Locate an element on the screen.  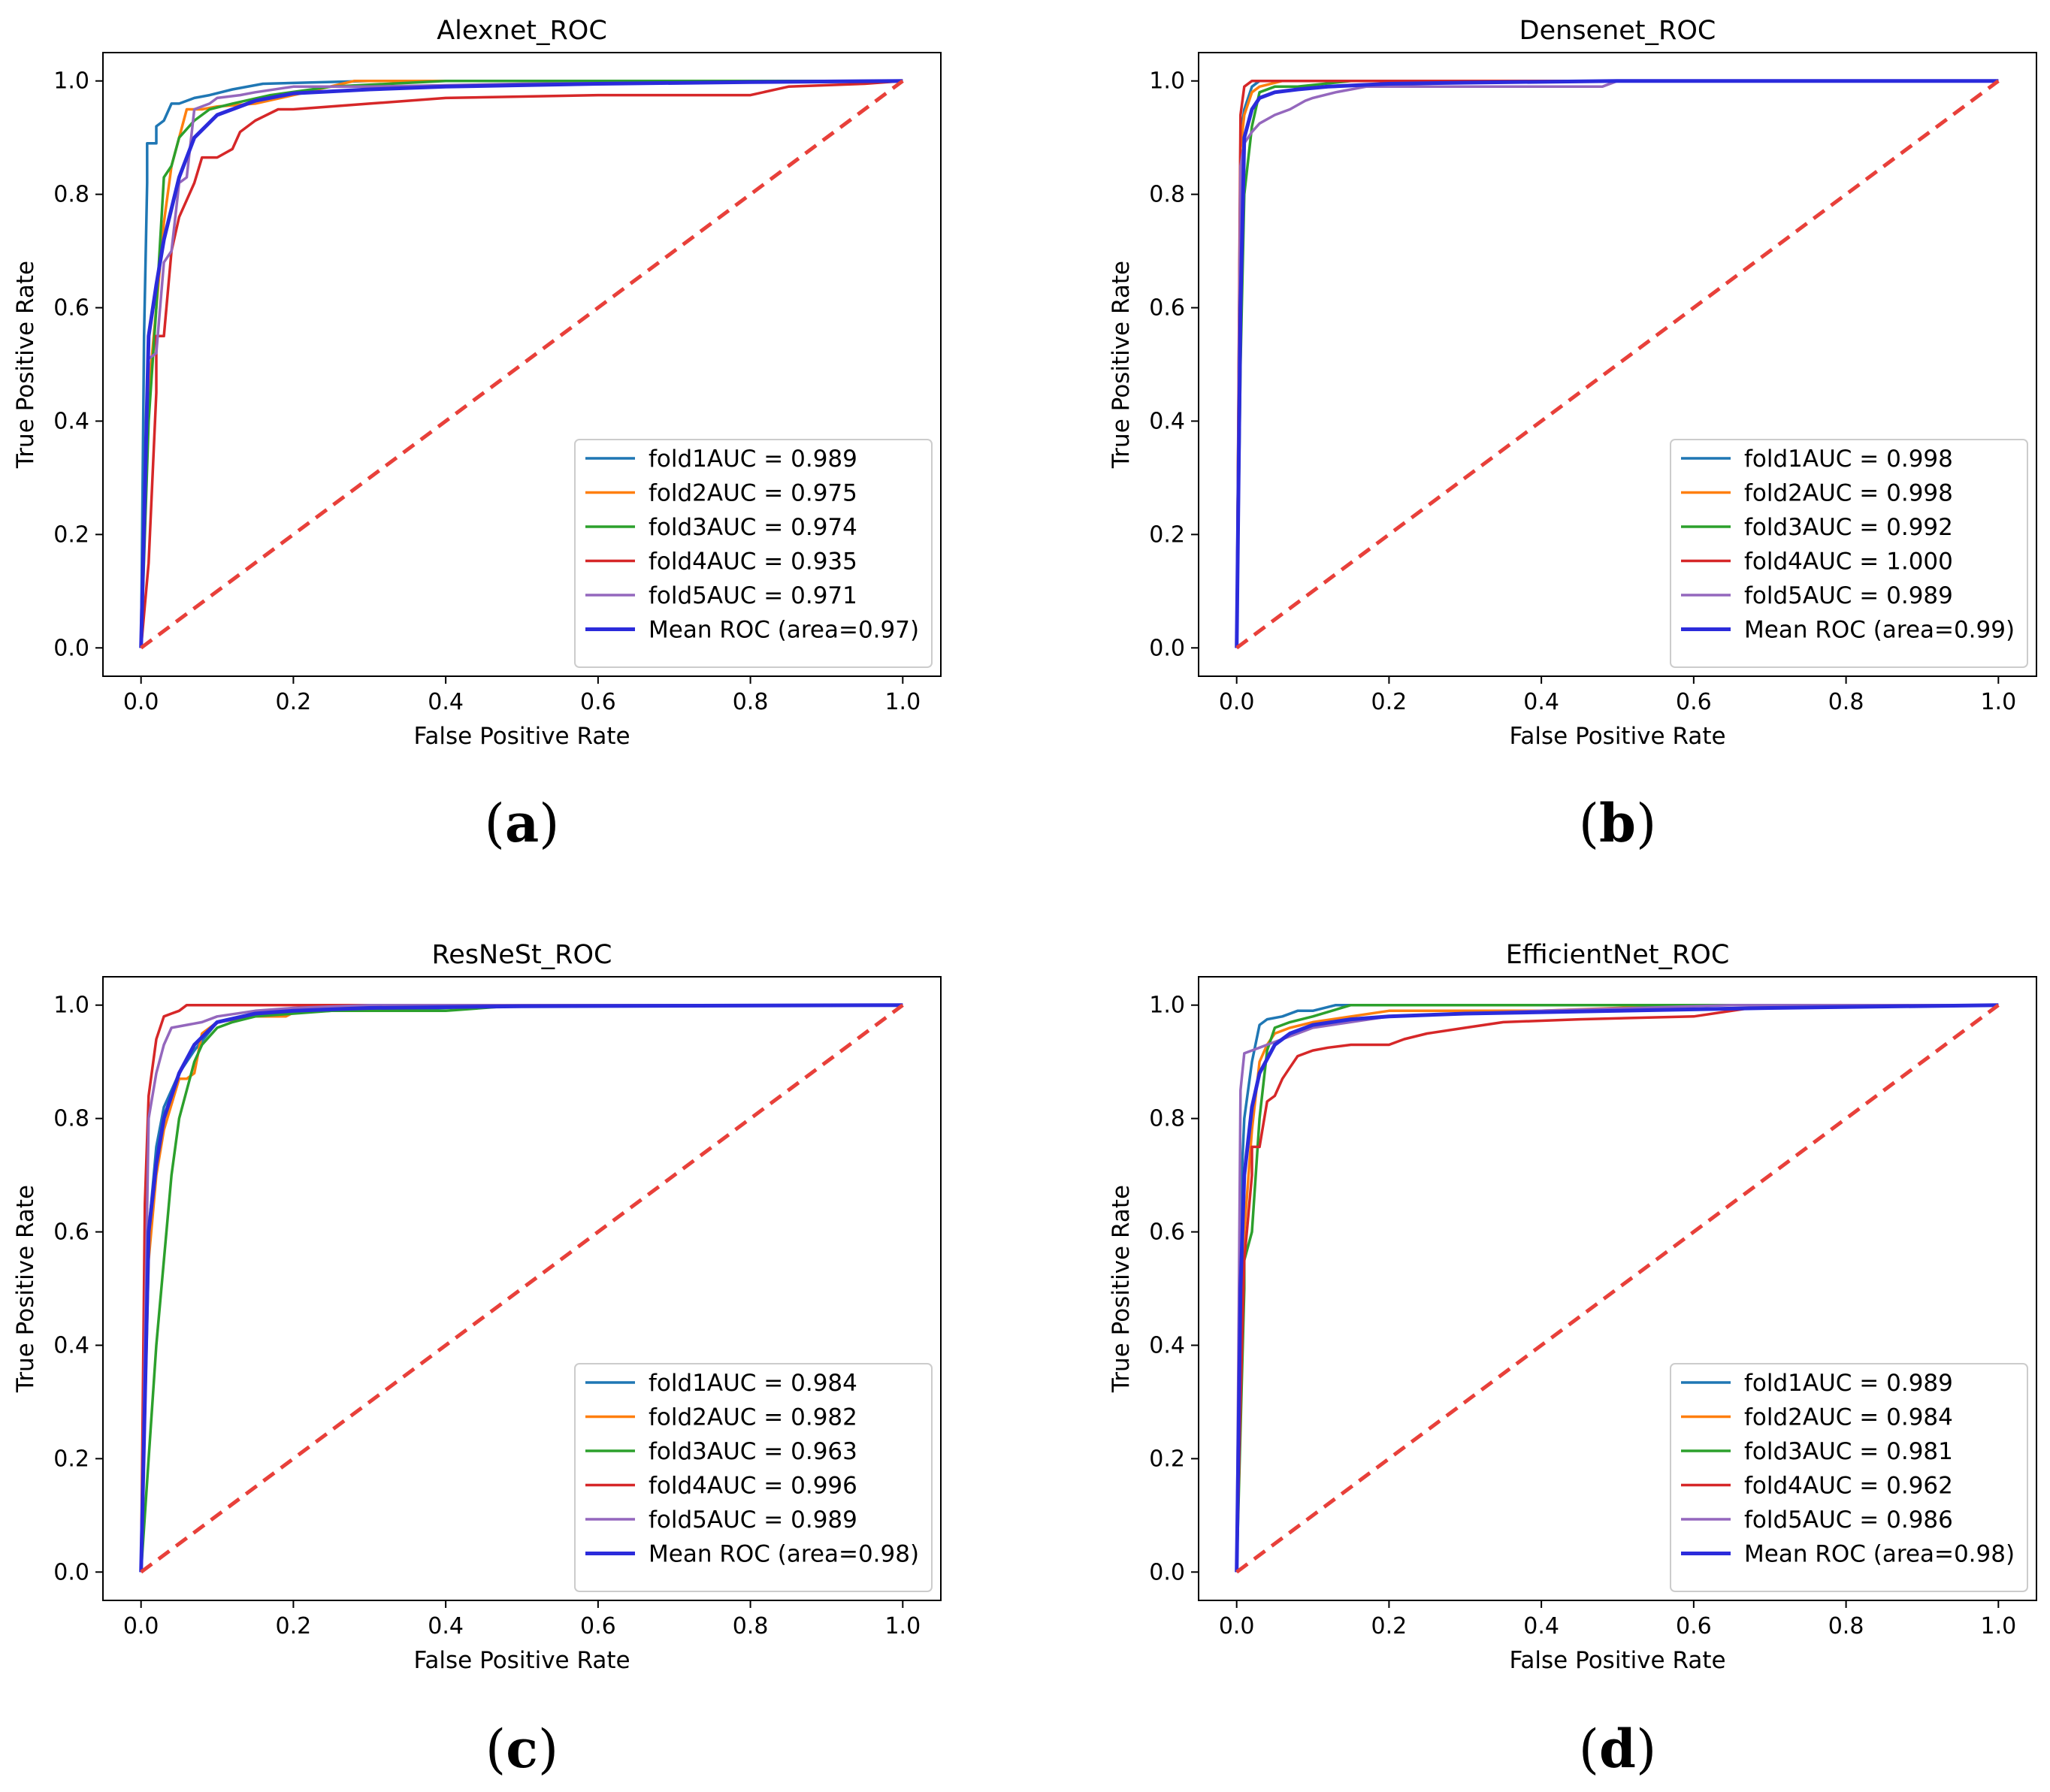
chart-title: Alexnet_ROC is located at coordinates (522, 31).